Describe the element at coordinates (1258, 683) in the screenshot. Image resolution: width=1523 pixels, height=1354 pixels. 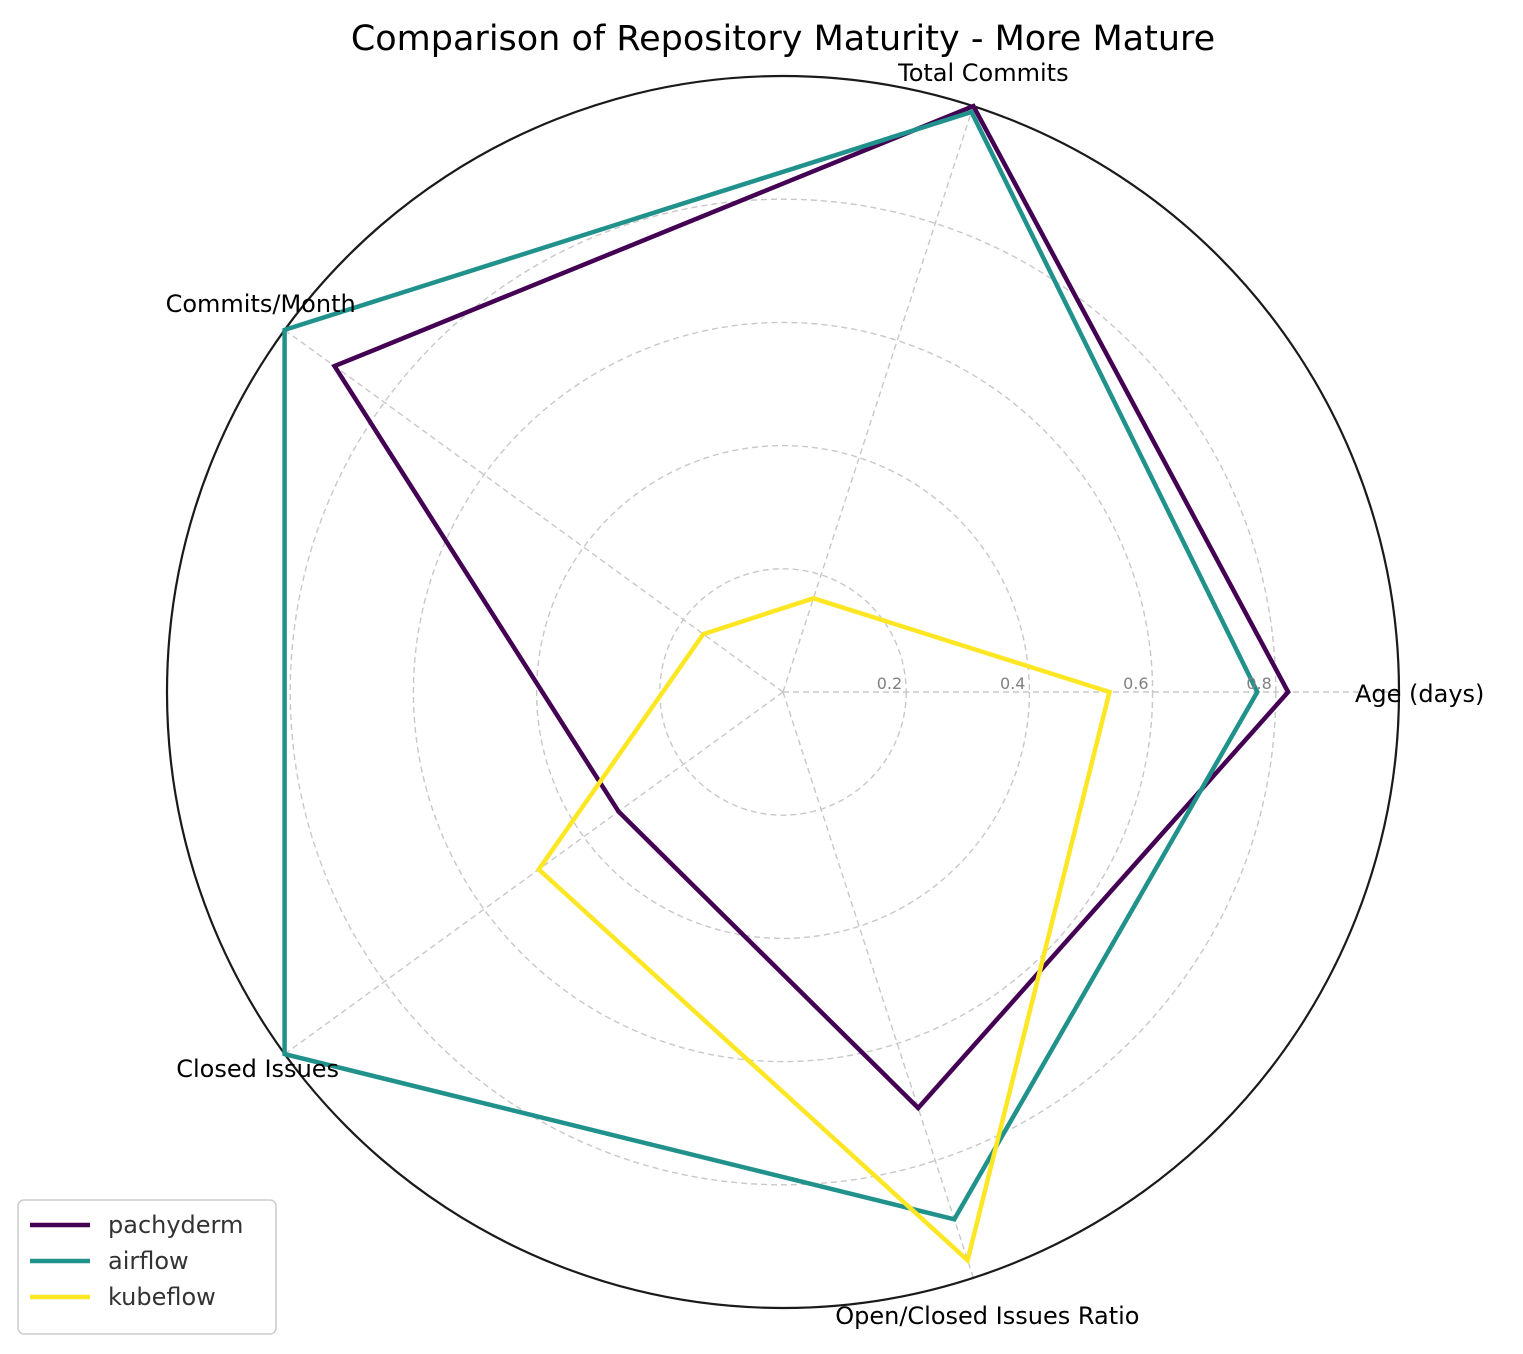
I see `radial-tick-label: 0.8` at that location.